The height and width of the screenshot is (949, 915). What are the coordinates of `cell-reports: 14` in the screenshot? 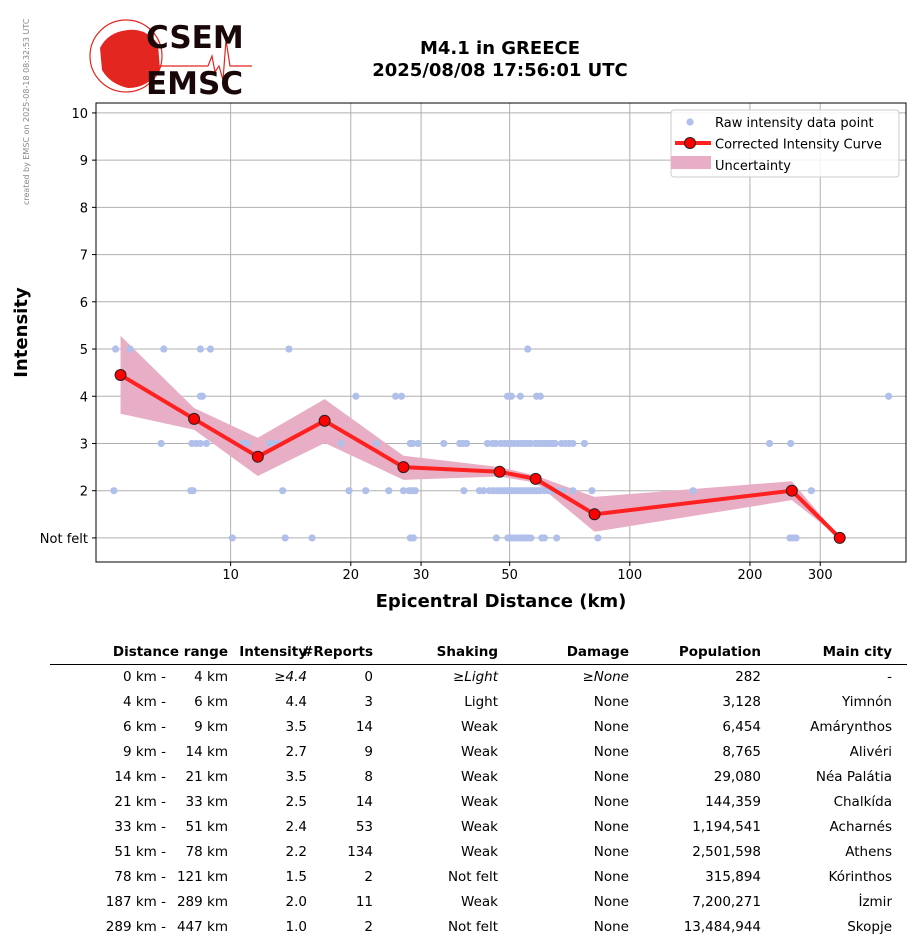 It's located at (364, 727).